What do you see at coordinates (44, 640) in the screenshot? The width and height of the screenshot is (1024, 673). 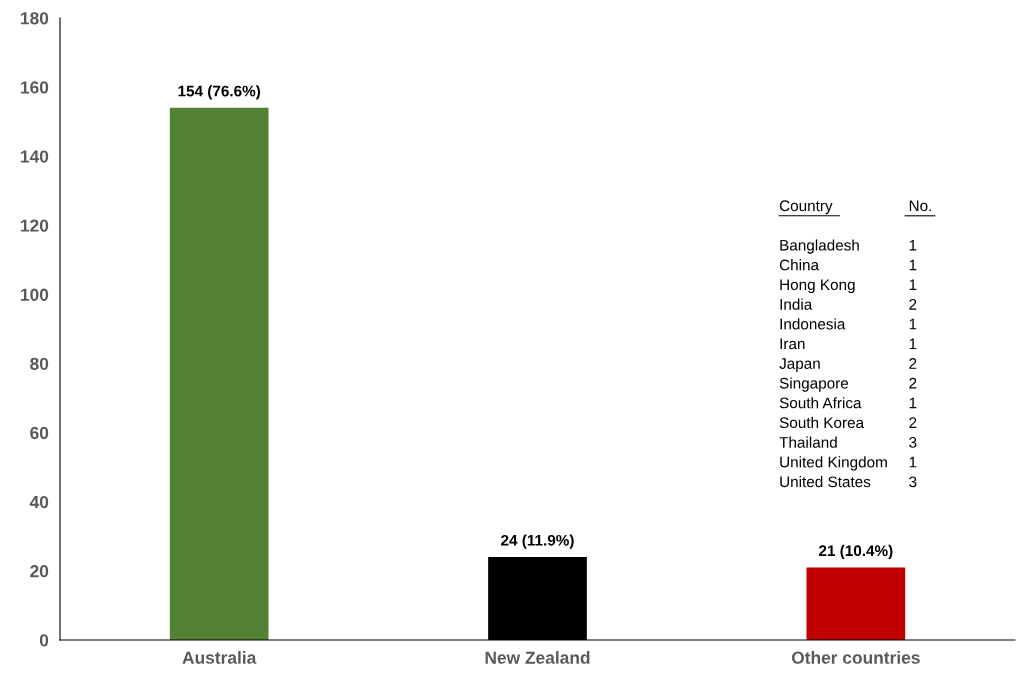 I see `y-tick-label: 0` at bounding box center [44, 640].